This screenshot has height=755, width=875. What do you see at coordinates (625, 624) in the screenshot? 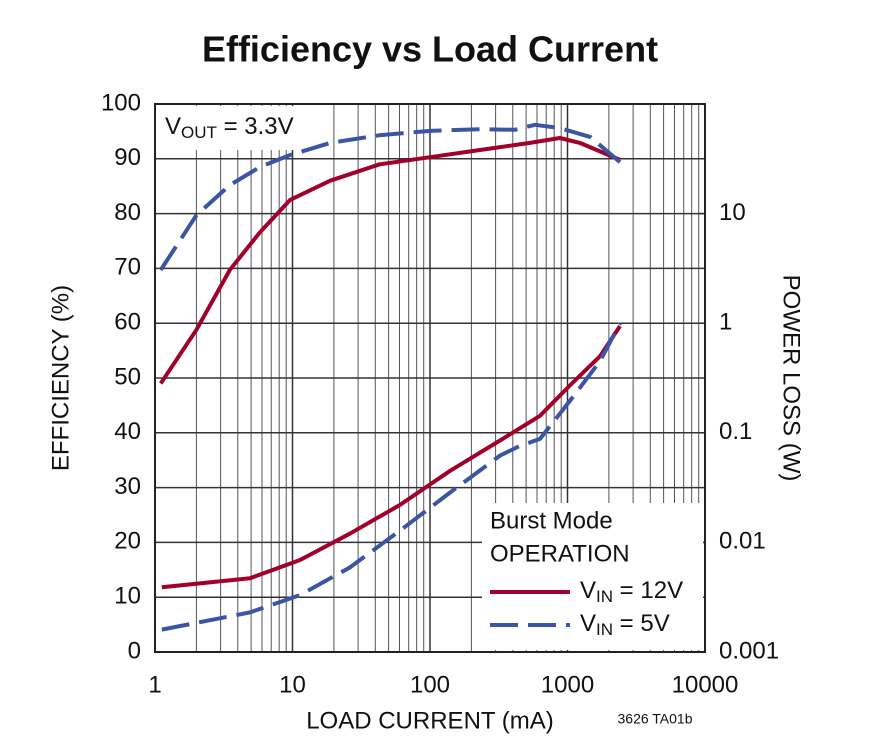
I see `legend-label: VIN = 5V` at bounding box center [625, 624].